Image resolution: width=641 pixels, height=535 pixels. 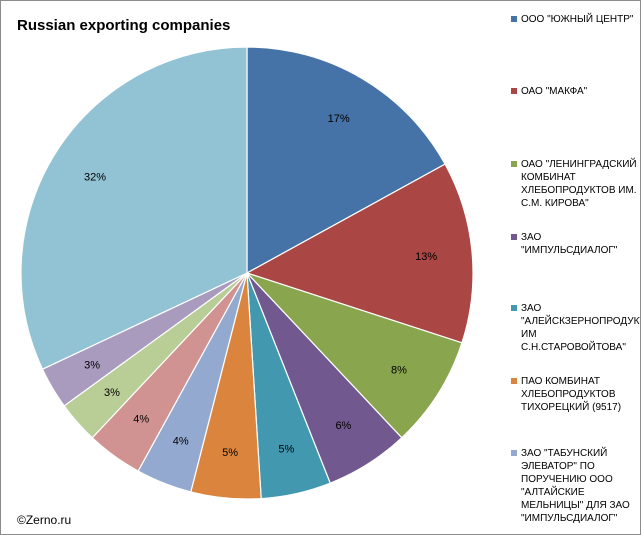 What do you see at coordinates (181, 441) in the screenshot?
I see `slice-value-label-6: 4%` at bounding box center [181, 441].